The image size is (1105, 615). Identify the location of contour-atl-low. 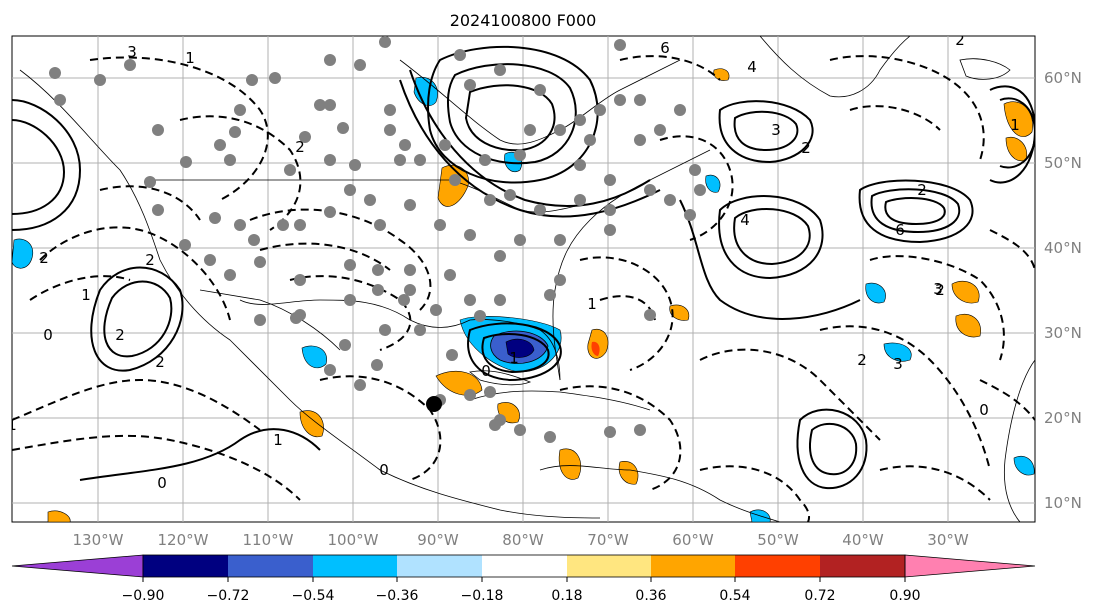
(766, 132).